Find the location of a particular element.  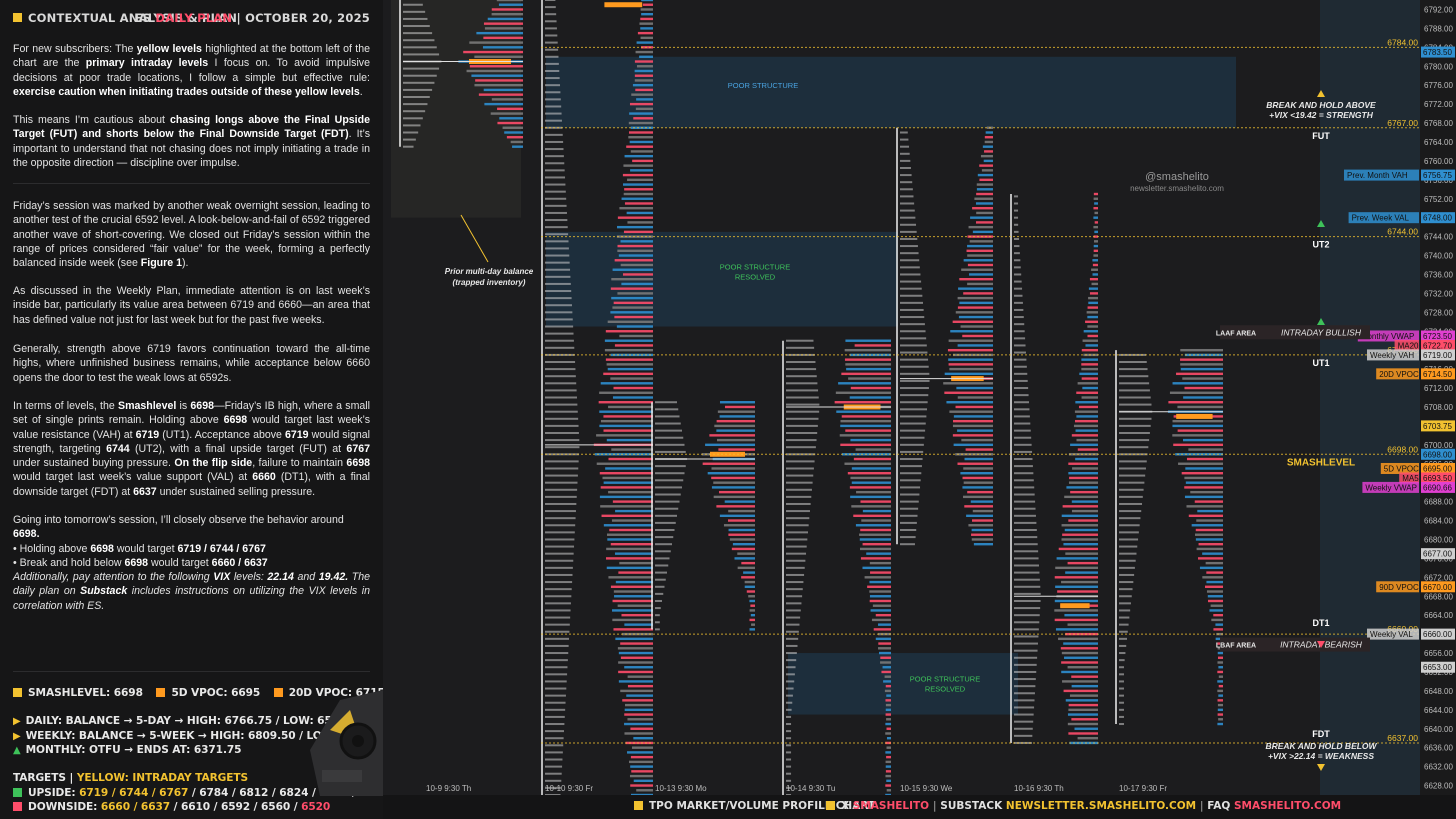

lbaf-band is located at coordinates (1295, 644).